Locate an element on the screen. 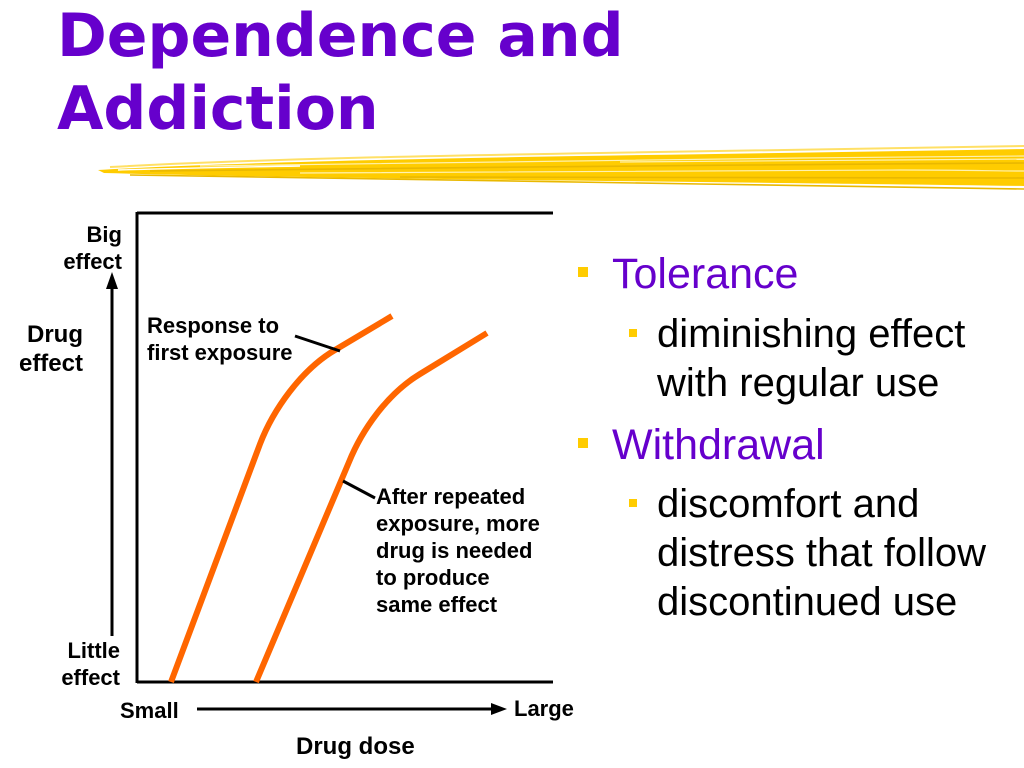 The height and width of the screenshot is (768, 1024). y-axis-bottom-label: Little effect is located at coordinates (90, 664).